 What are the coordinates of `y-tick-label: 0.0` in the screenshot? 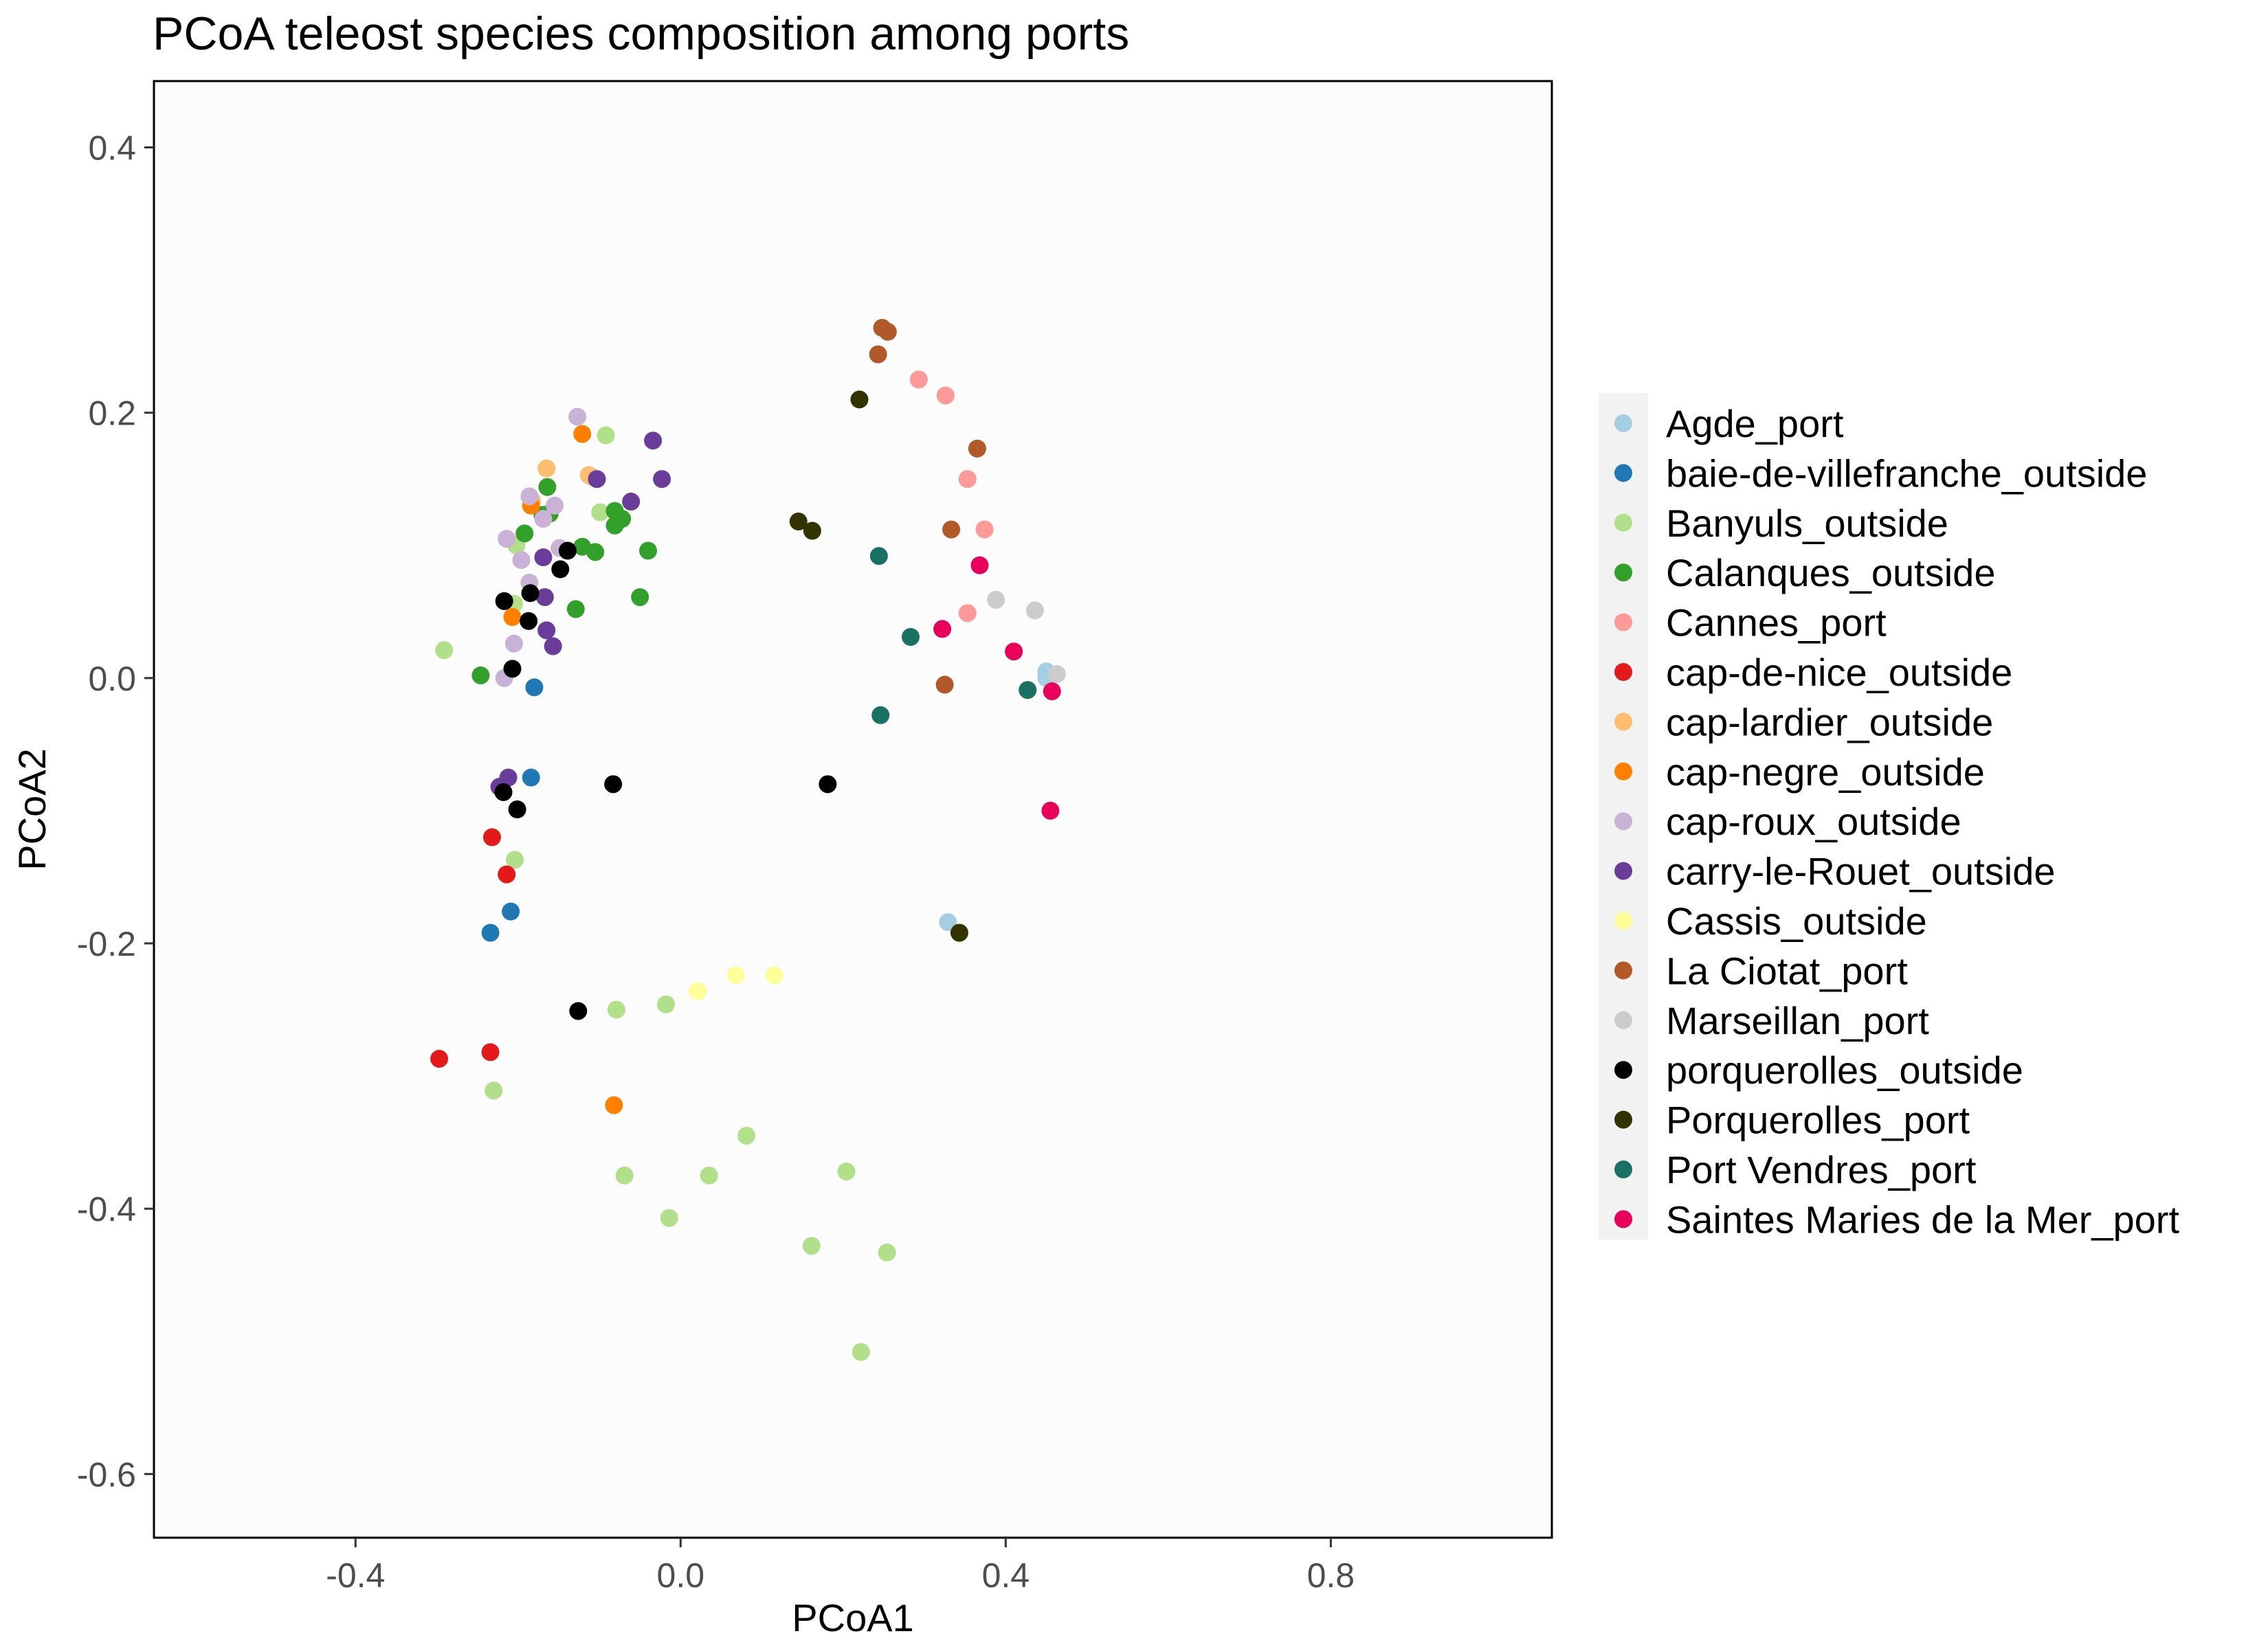 It's located at (112, 679).